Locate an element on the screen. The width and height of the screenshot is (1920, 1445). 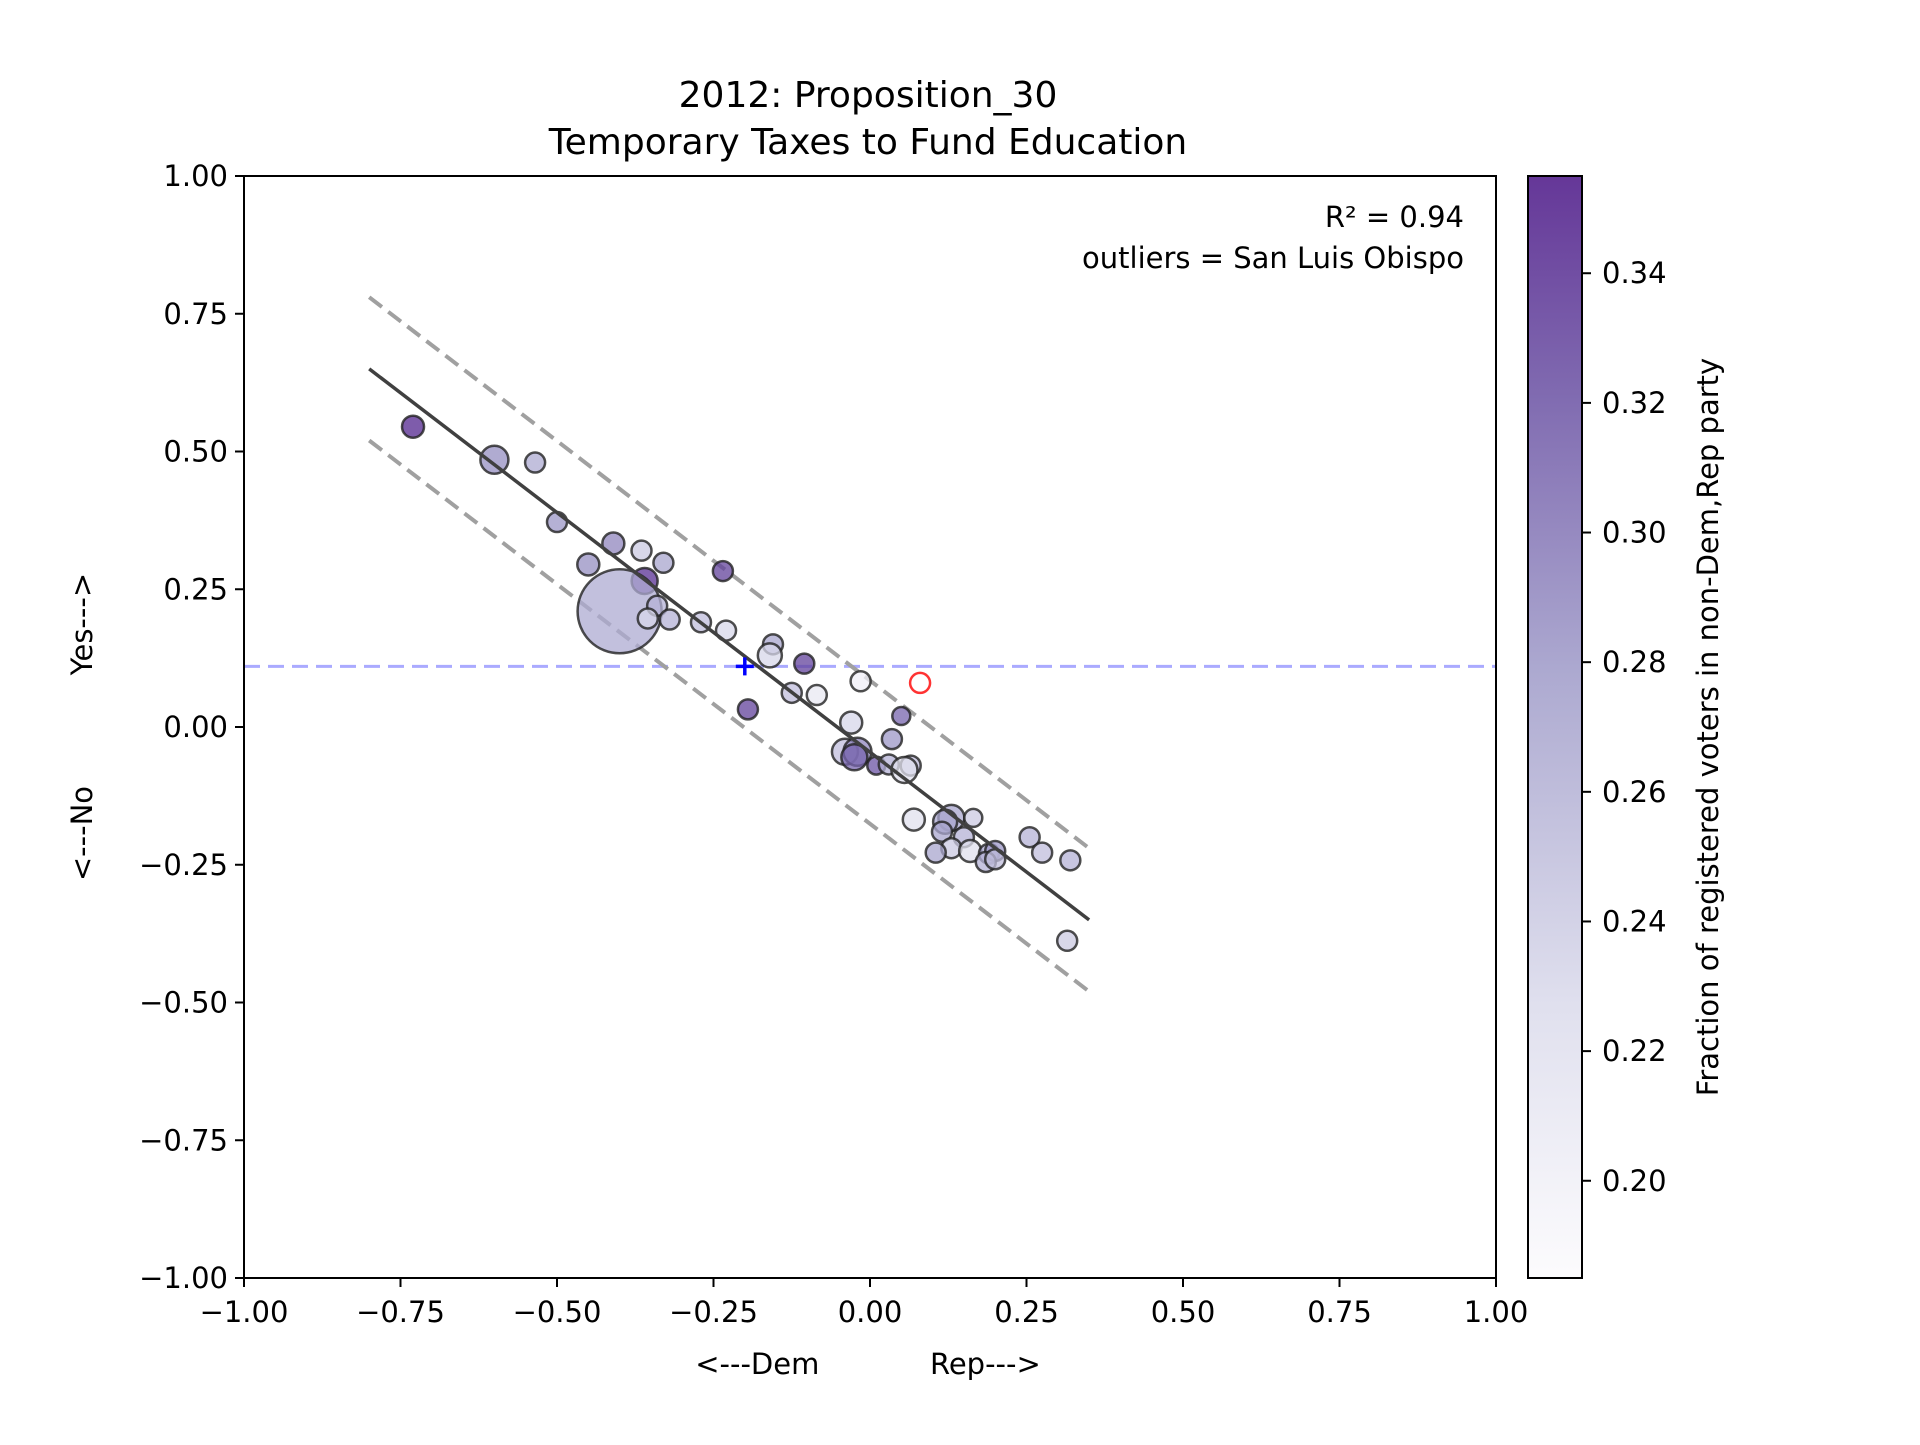
y-tick-label: −0.75 is located at coordinates (183, 1140).